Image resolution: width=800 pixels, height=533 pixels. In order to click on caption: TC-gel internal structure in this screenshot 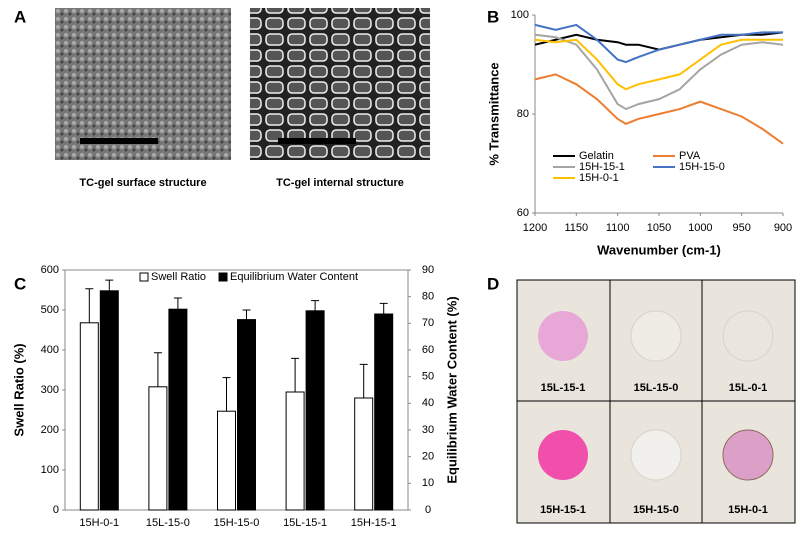, I will do `click(340, 183)`.